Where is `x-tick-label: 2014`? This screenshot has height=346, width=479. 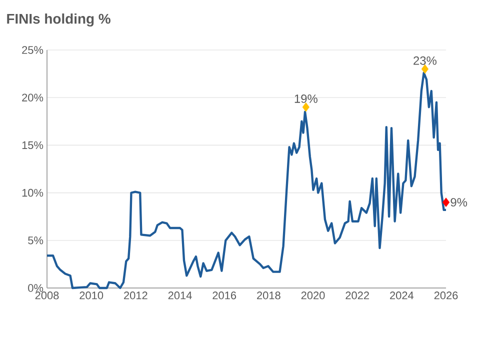
x-tick-label: 2014 is located at coordinates (180, 296).